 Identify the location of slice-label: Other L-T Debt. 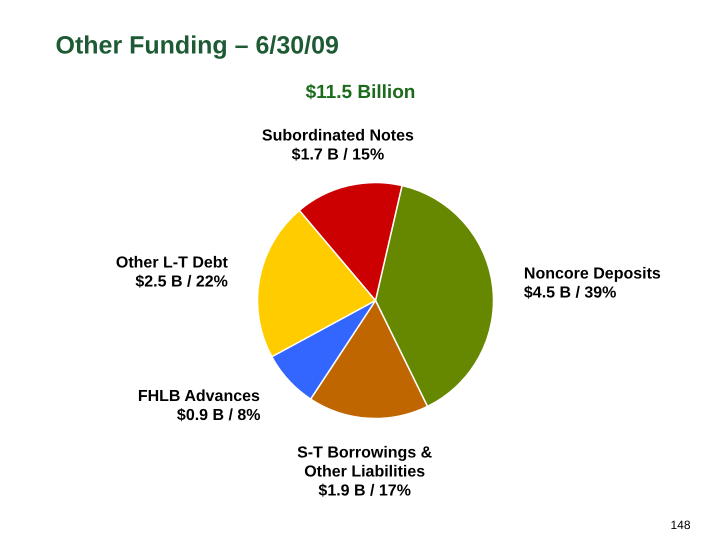
(172, 263).